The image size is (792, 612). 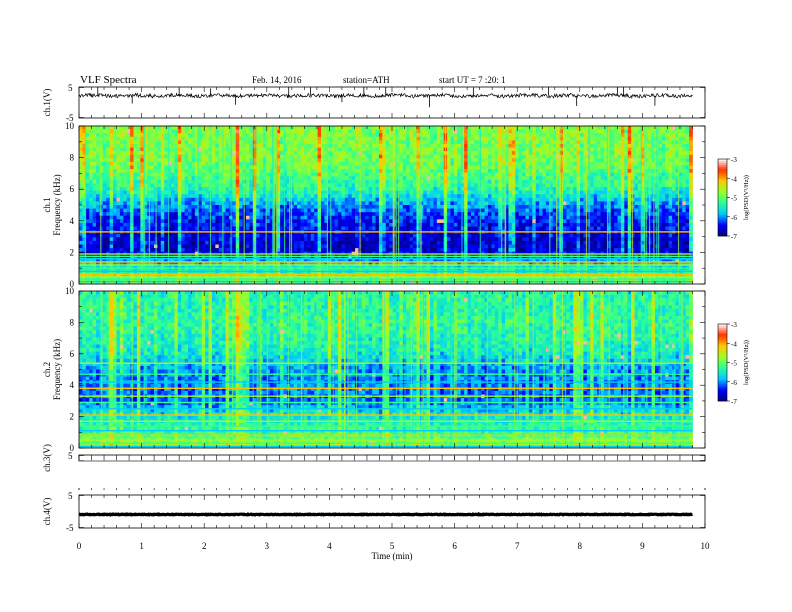 What do you see at coordinates (267, 546) in the screenshot?
I see `x-tick-label: 3` at bounding box center [267, 546].